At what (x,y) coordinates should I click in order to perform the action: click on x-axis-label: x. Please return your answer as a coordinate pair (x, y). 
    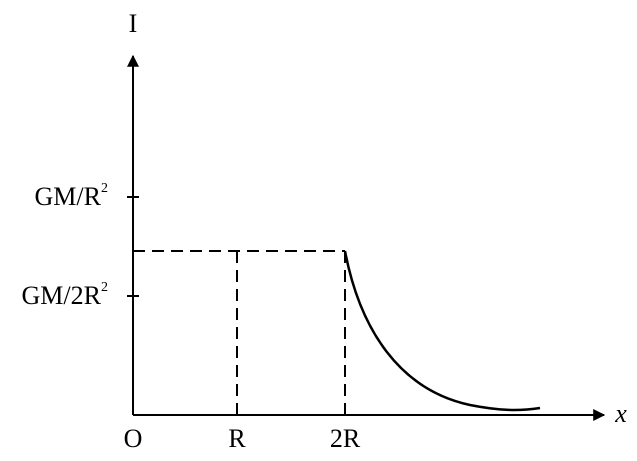
    Looking at the image, I should click on (620, 413).